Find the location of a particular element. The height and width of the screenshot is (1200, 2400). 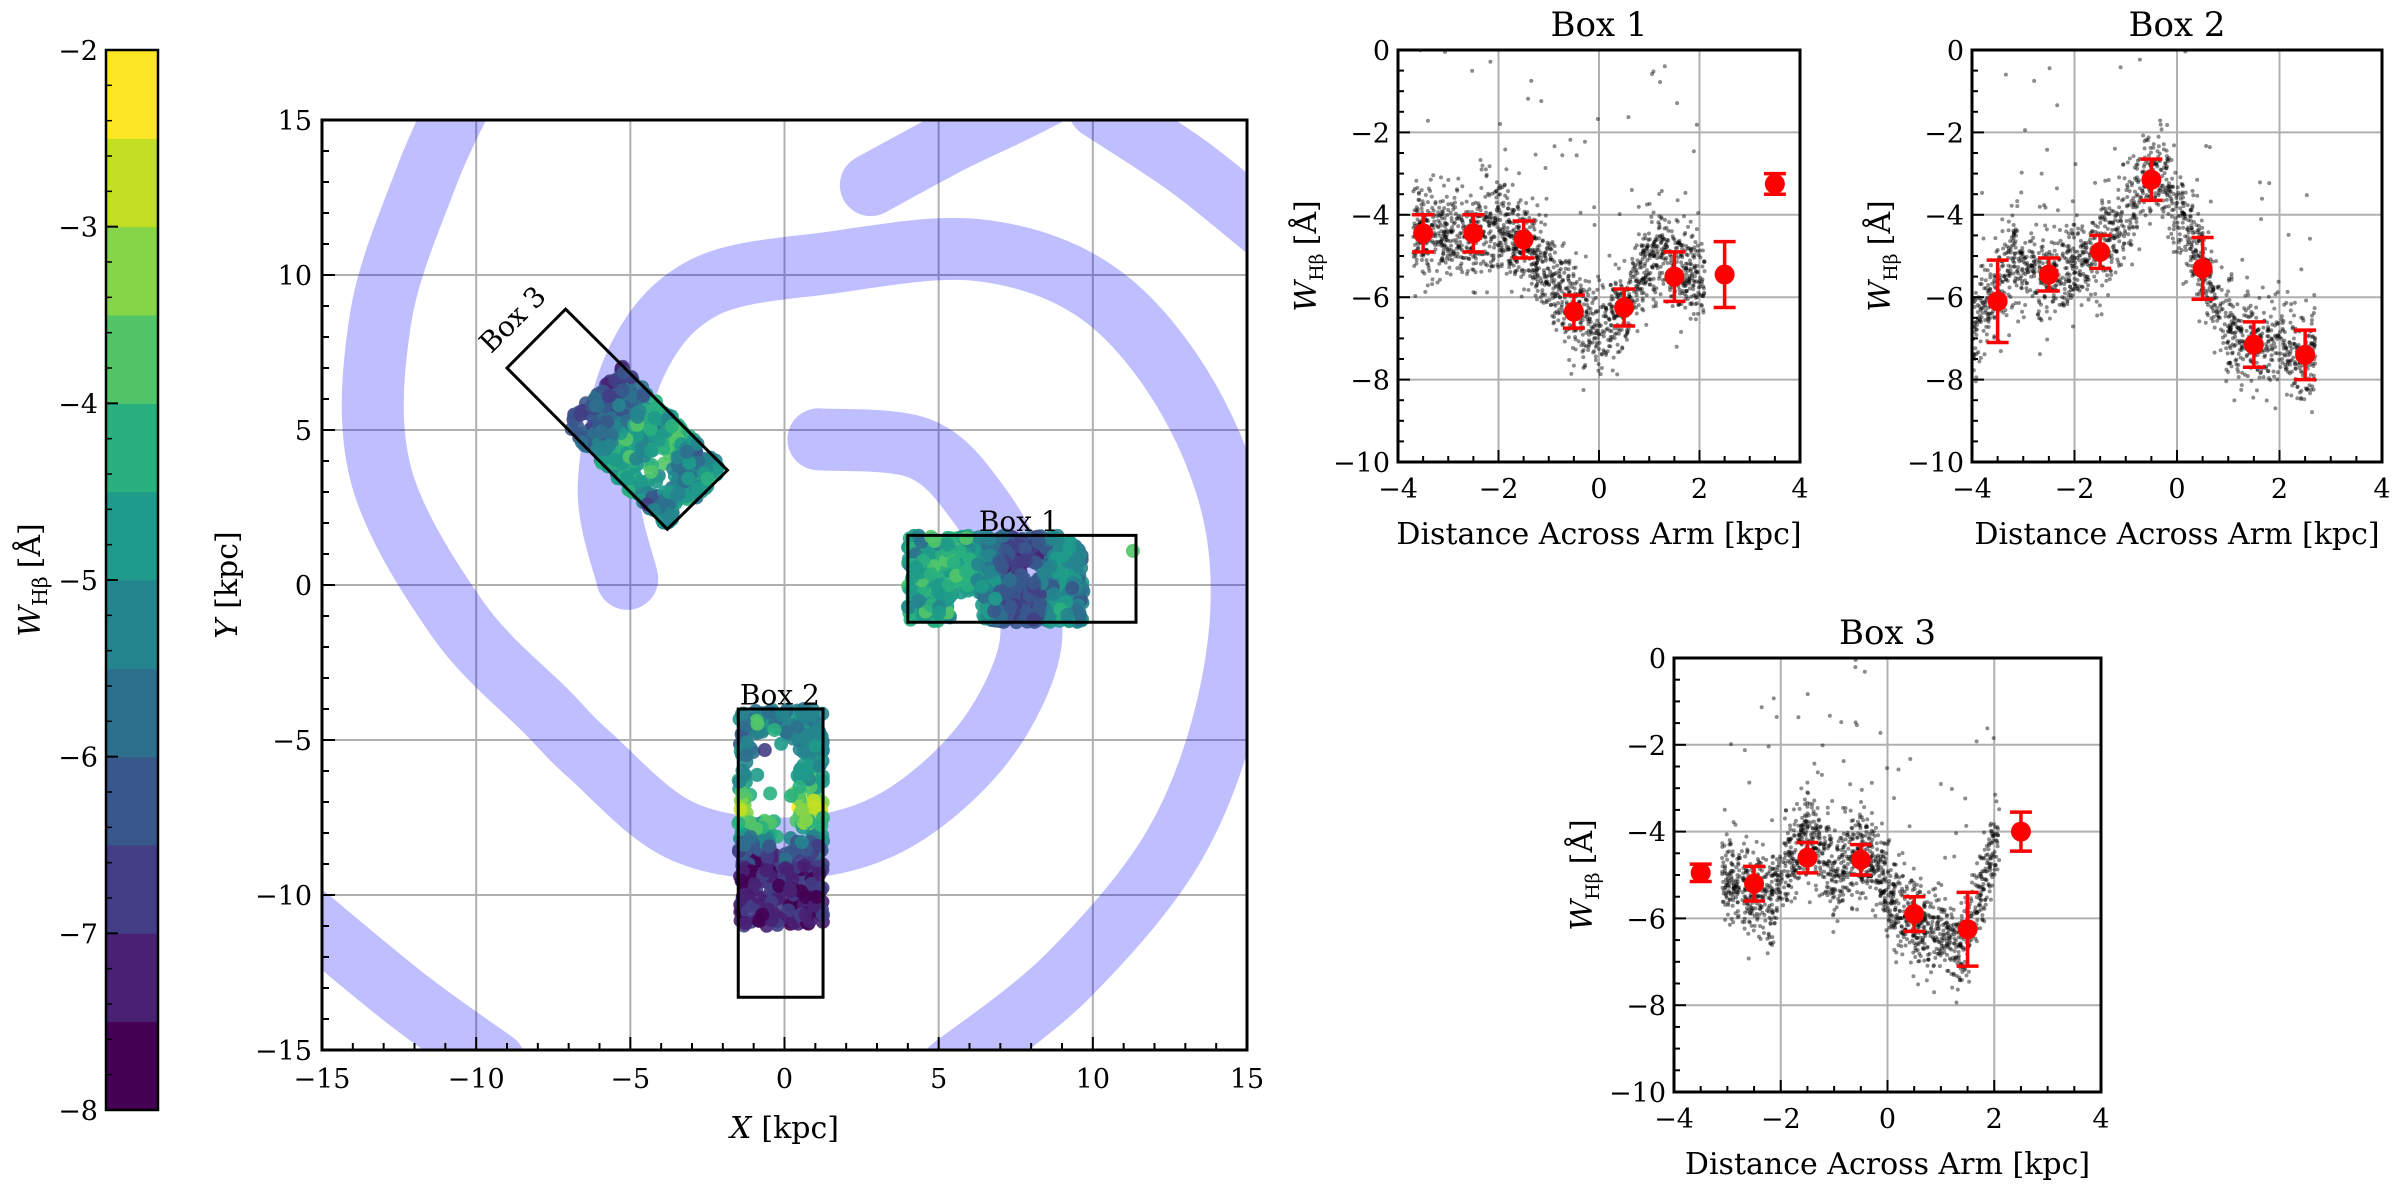

colorbar-bin is located at coordinates (132, 359).